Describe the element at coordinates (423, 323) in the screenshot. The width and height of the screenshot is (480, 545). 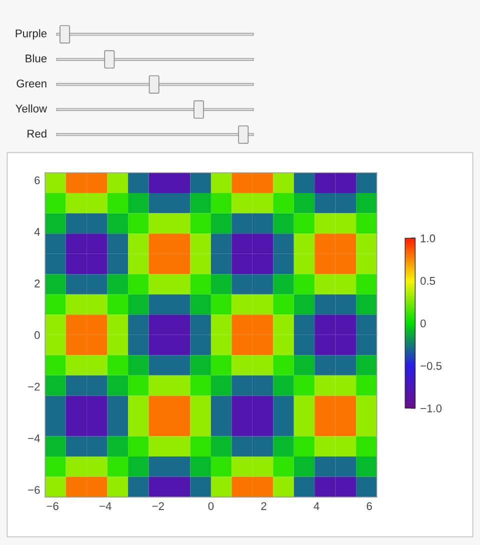
I see `color-bar-label: 0` at that location.